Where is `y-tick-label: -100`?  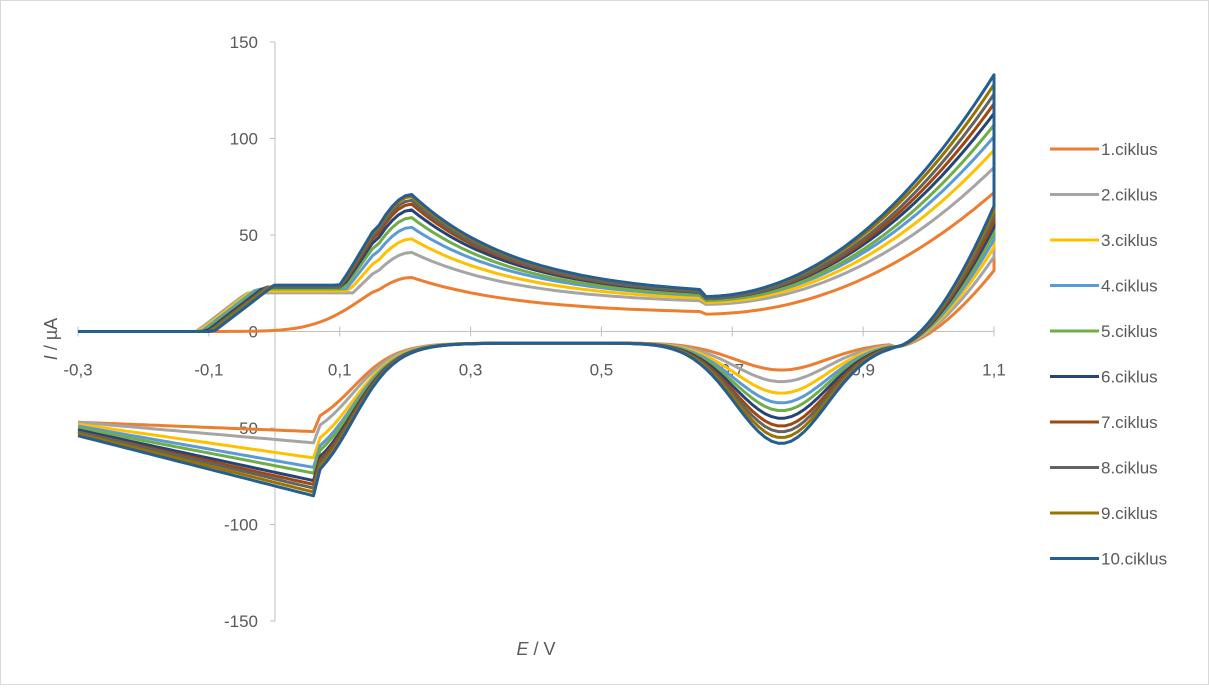
y-tick-label: -100 is located at coordinates (241, 525).